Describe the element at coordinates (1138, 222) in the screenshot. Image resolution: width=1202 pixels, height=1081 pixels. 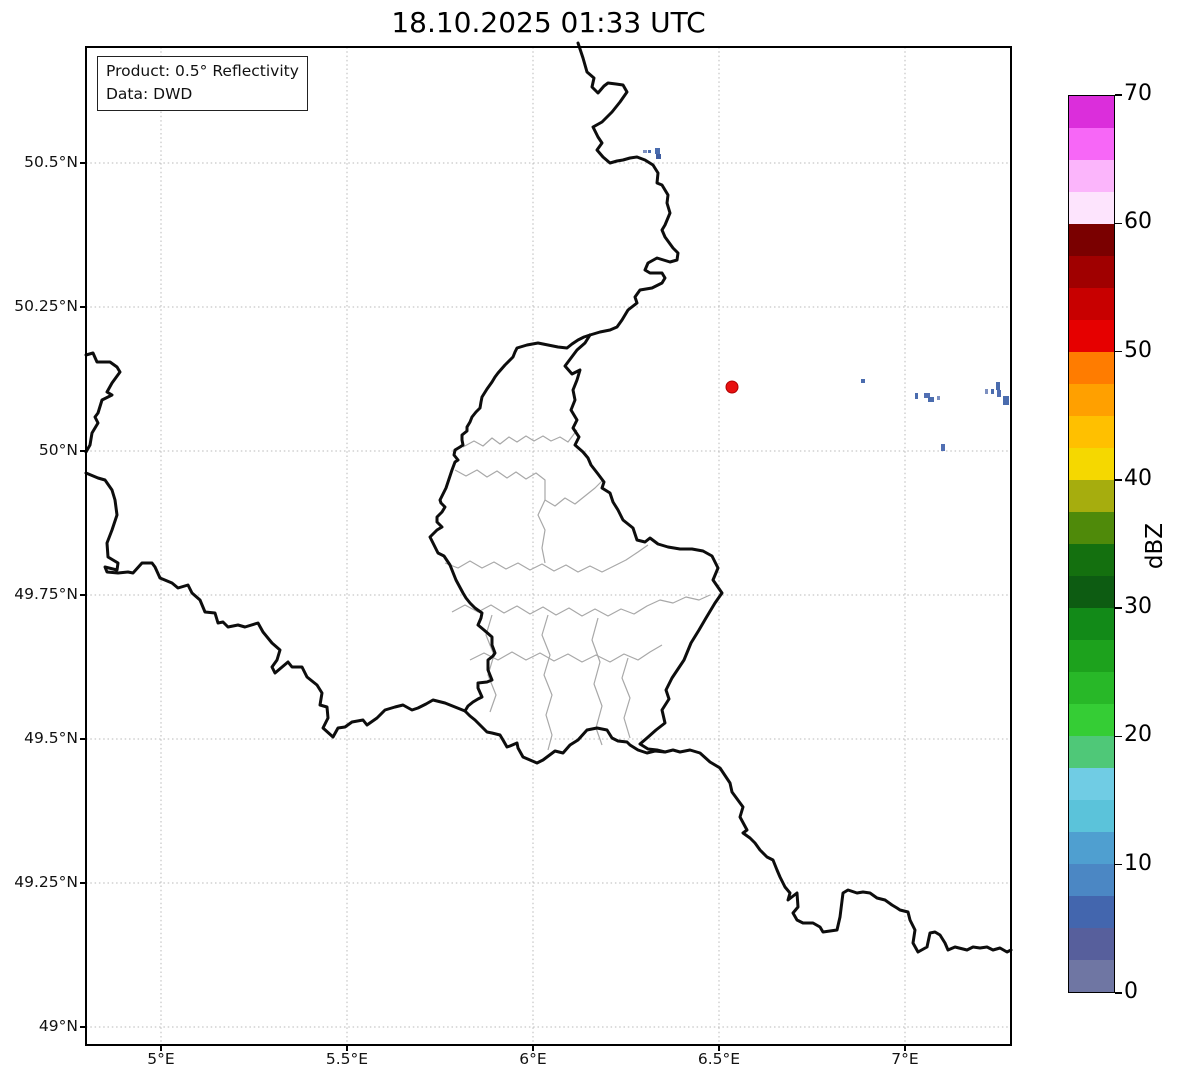
I see `colorbar-tick-label: 60` at that location.